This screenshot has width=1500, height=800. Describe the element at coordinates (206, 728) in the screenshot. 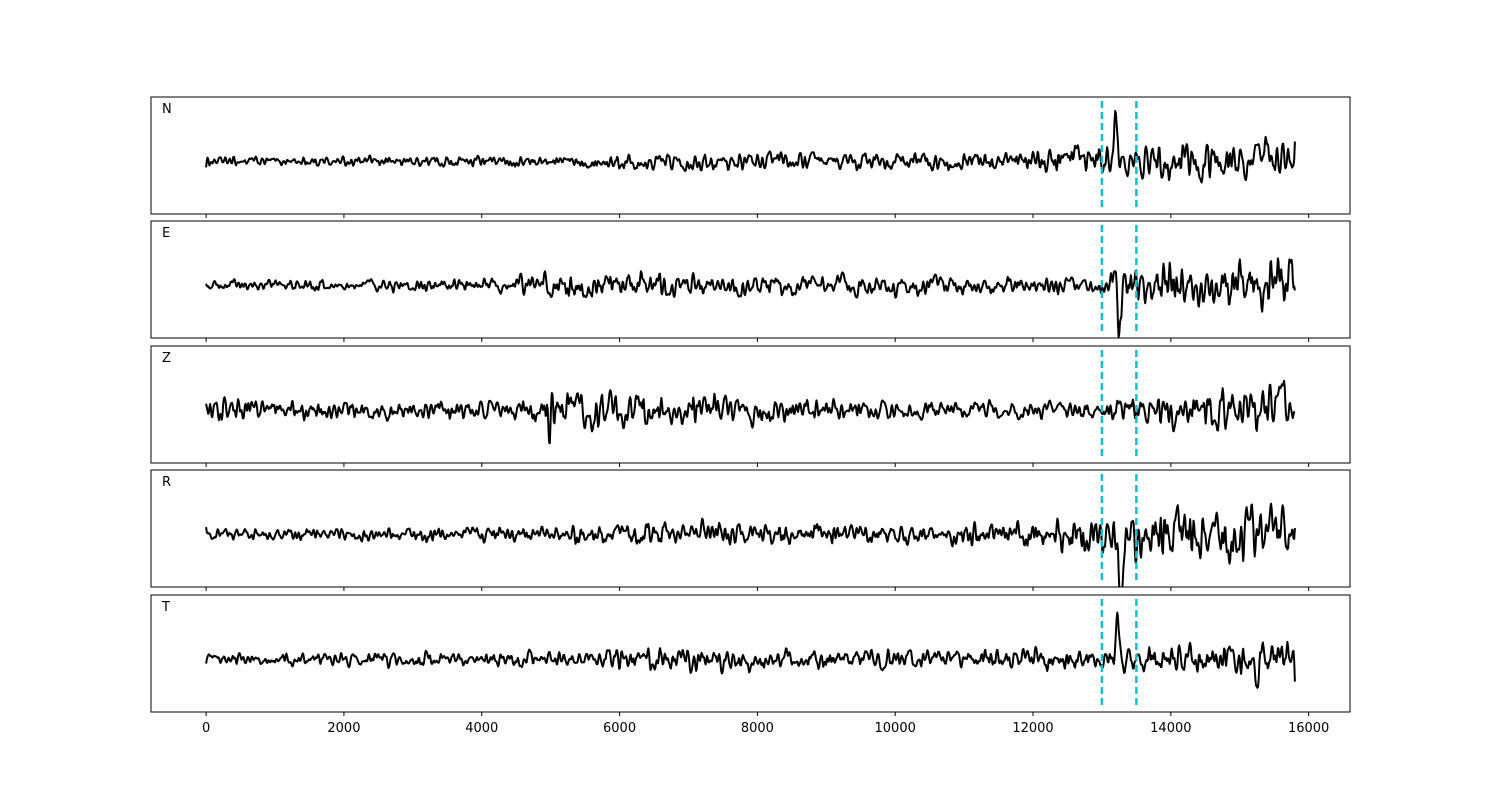

I see `x-tick-label: 0` at that location.